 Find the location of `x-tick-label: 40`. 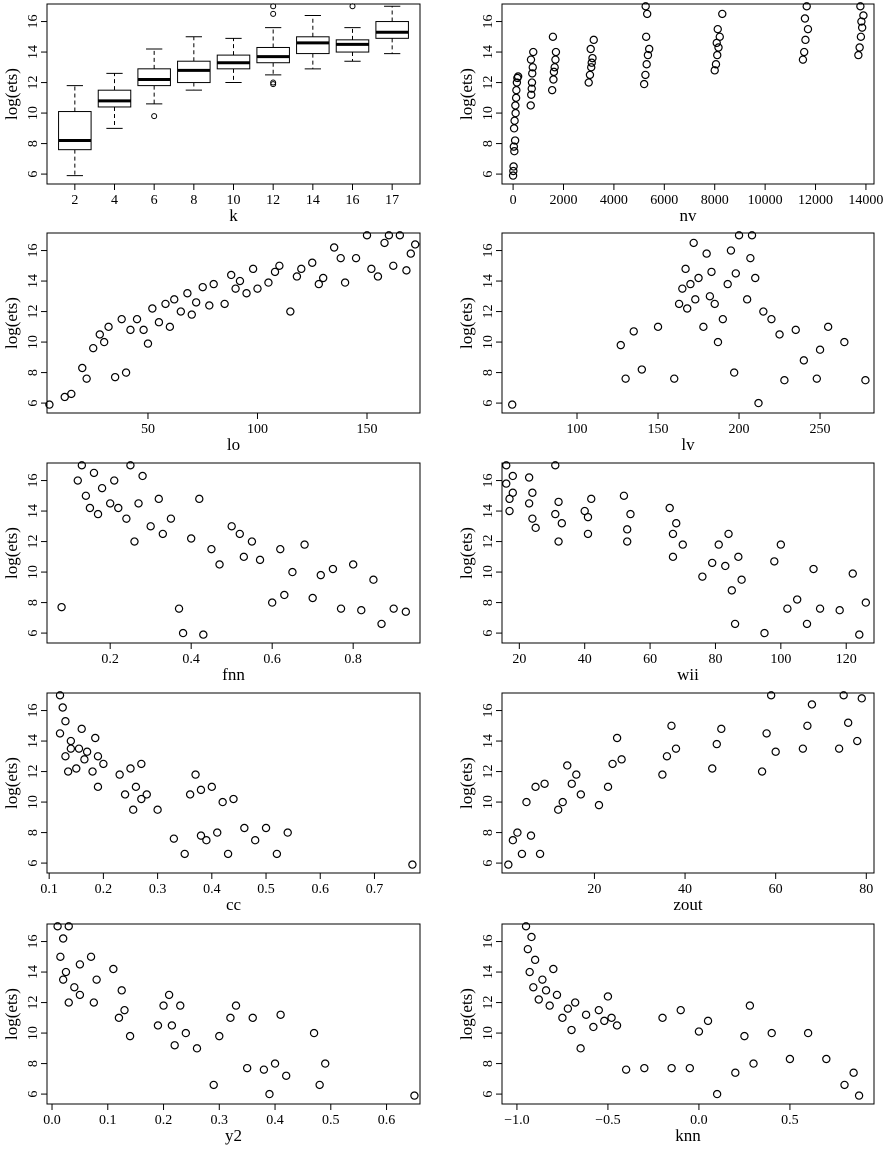

x-tick-label: 40 is located at coordinates (585, 659).